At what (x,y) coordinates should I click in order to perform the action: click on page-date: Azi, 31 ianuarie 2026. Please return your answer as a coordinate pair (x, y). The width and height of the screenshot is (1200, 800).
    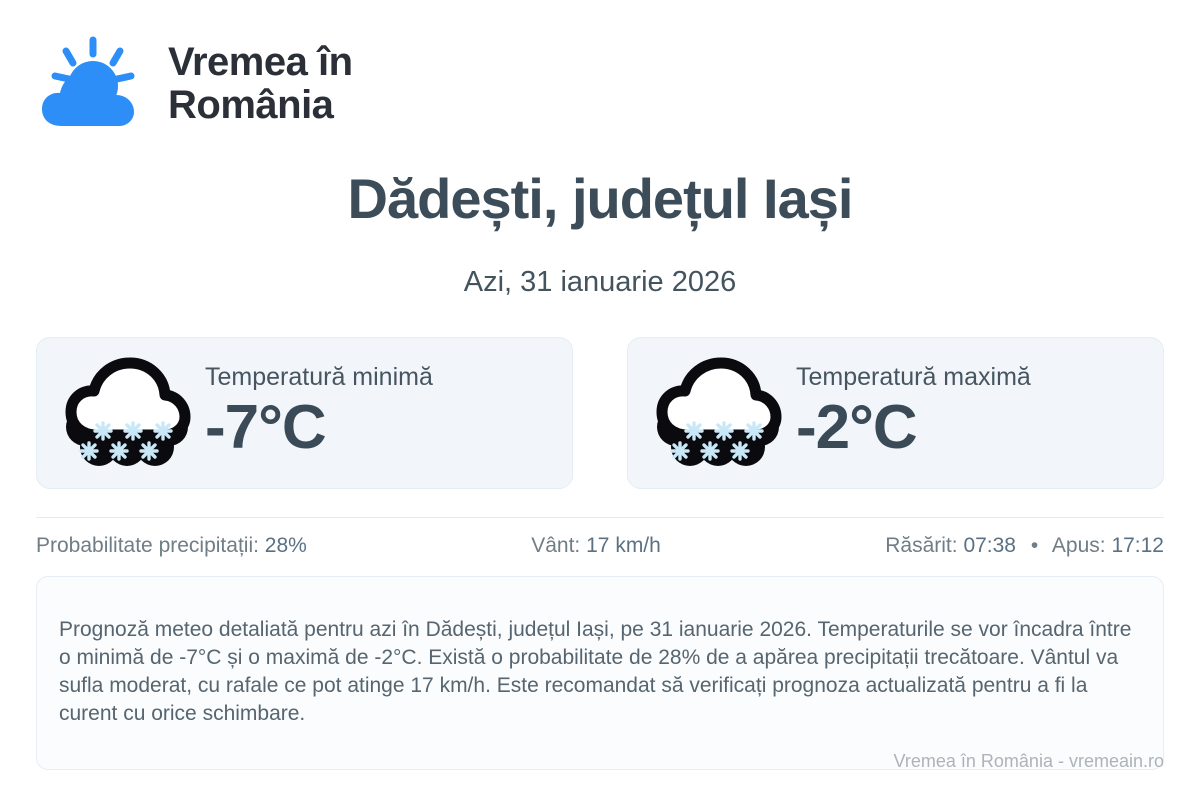
    Looking at the image, I should click on (600, 282).